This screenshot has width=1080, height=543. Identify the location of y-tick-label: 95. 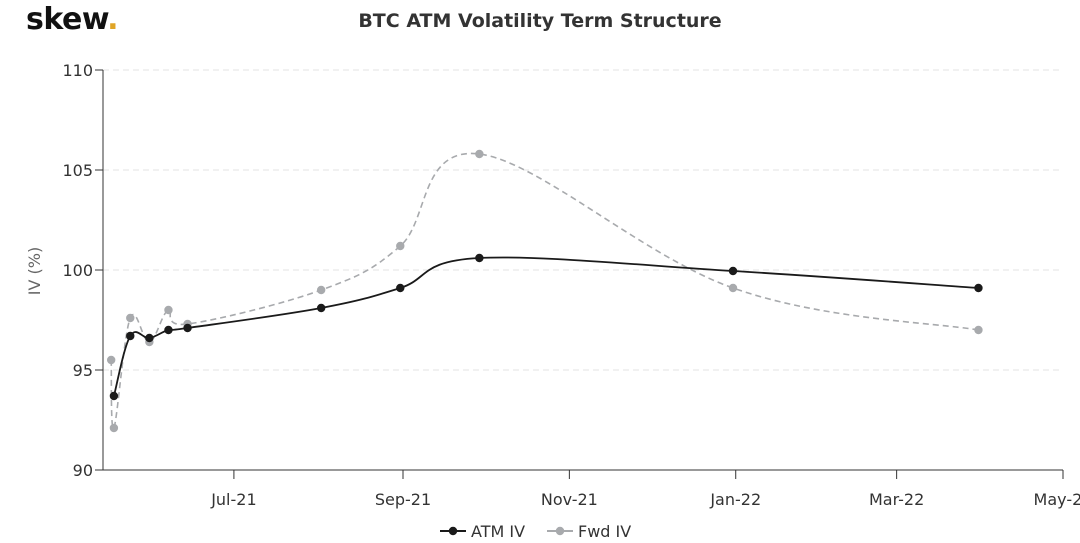
(83, 370).